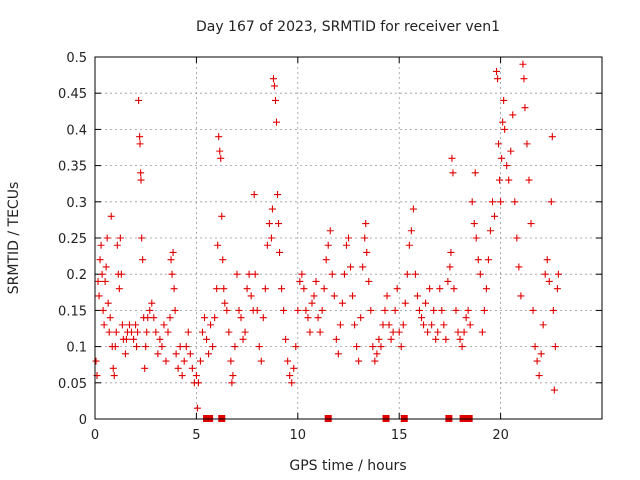  I want to click on x-tick-label: 15, so click(399, 435).